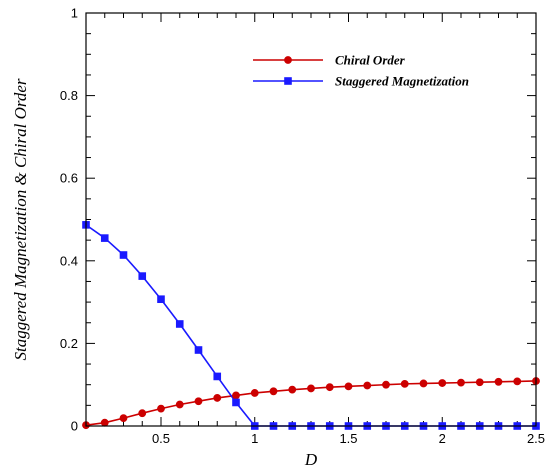 This screenshot has width=549, height=471. I want to click on y-tick-label: 0.6, so click(69, 178).